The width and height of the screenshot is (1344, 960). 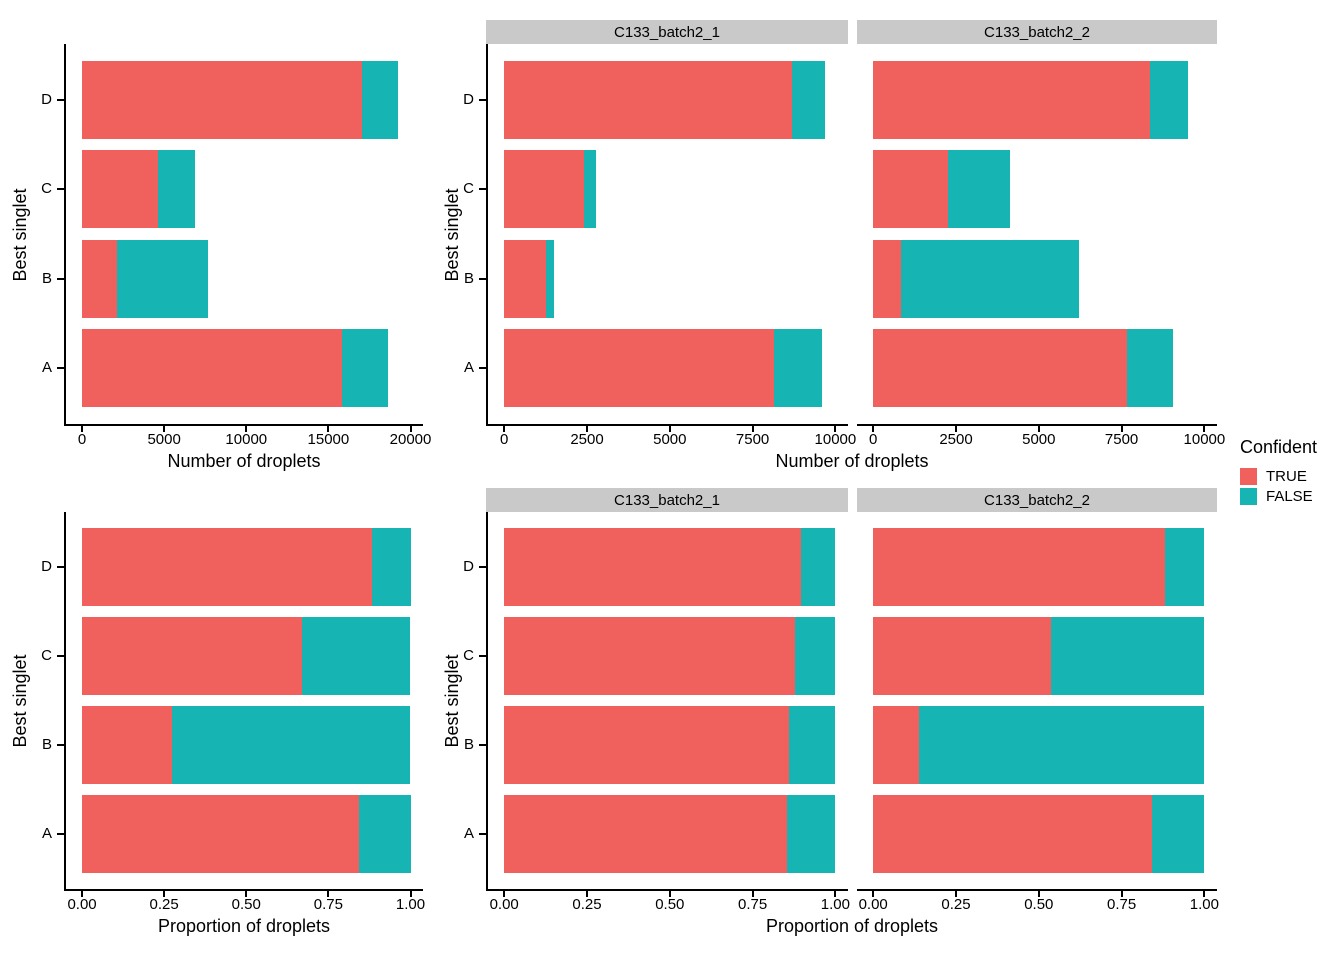 I want to click on bar-prop-batch1-C-true, so click(x=649, y=656).